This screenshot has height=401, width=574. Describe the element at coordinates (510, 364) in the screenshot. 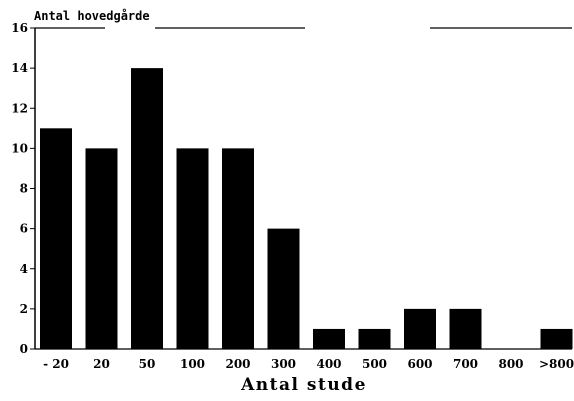

I see `x-tick-label: 800` at that location.